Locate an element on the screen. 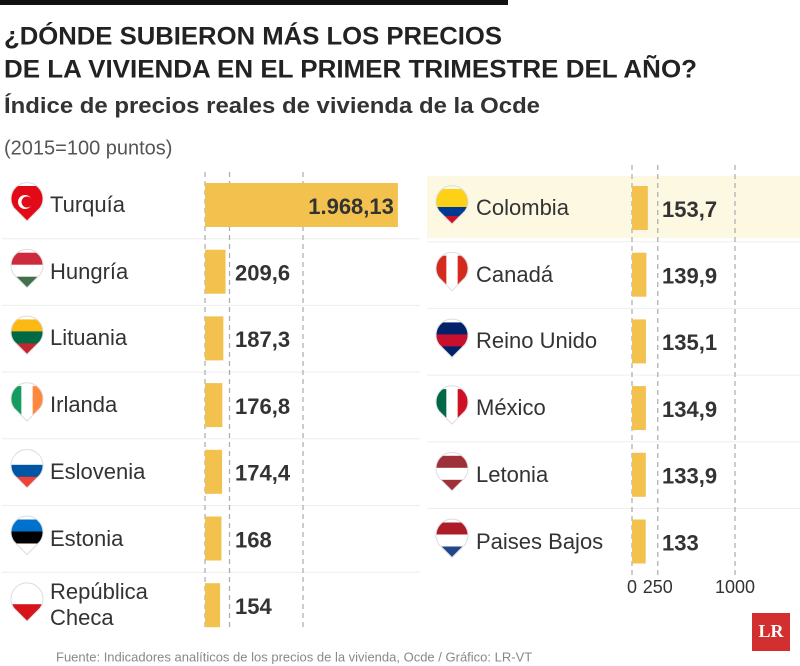 The image size is (800, 666). category-label-box: Hungría is located at coordinates (89, 271).